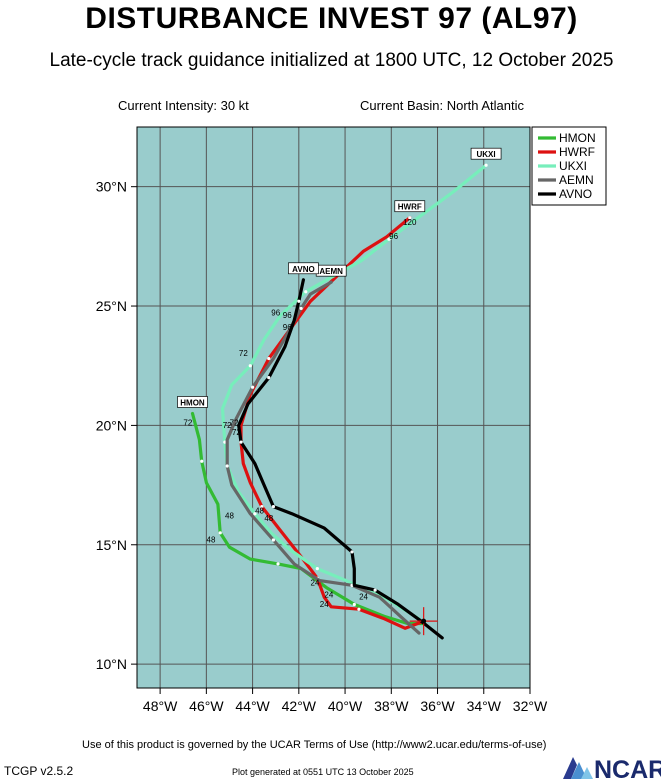 The width and height of the screenshot is (663, 781). Describe the element at coordinates (577, 138) in the screenshot. I see `legend-label: HMON` at that location.